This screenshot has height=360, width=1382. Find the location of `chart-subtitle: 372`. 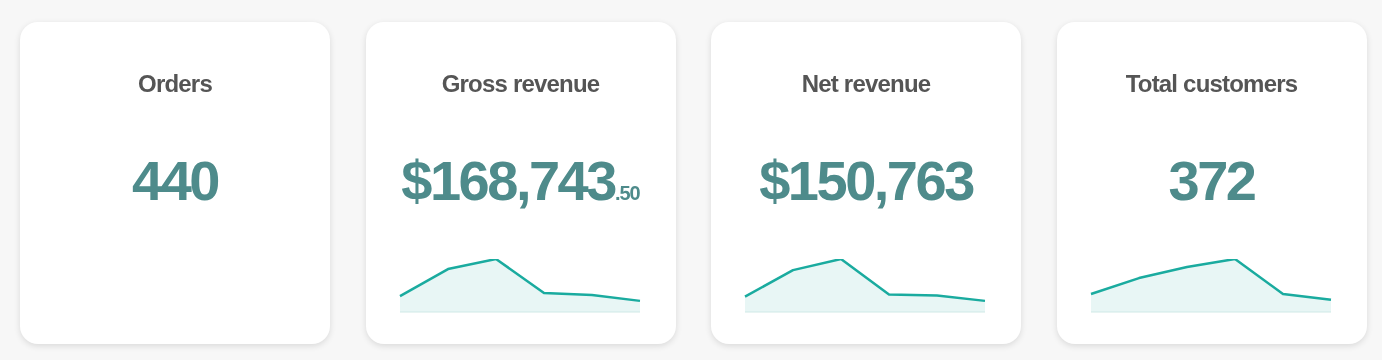

chart-subtitle: 372 is located at coordinates (1211, 180).